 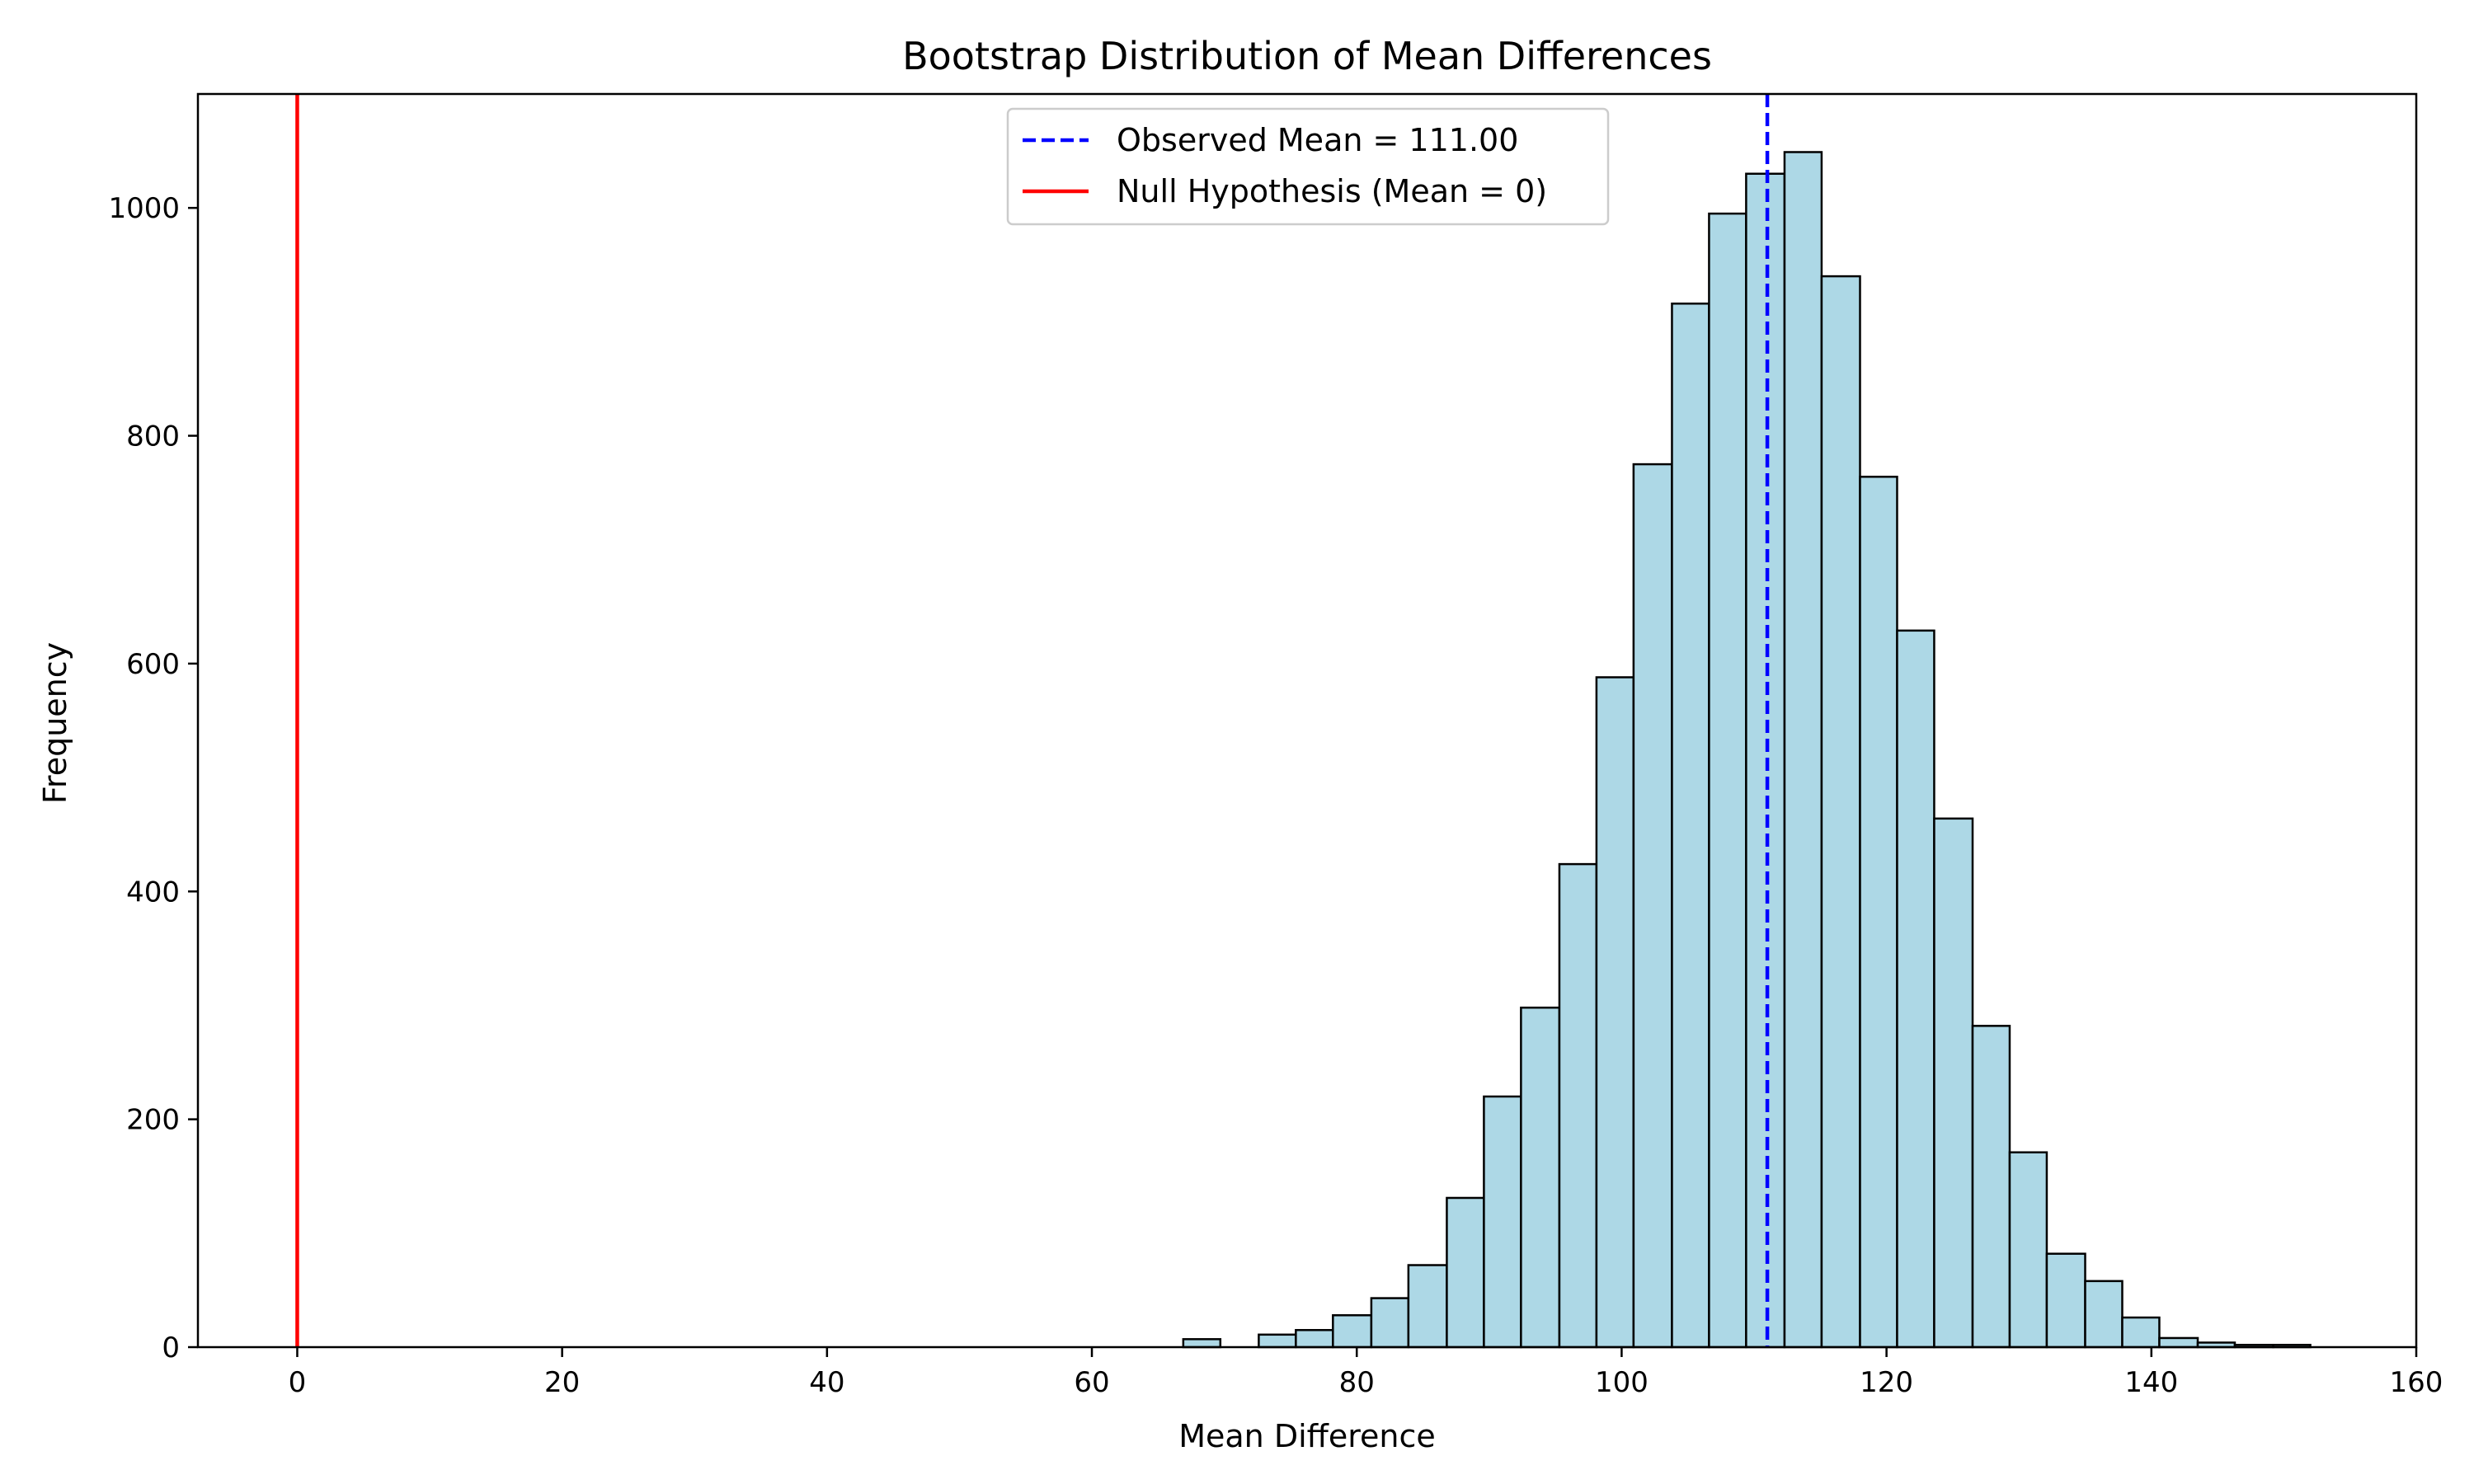 What do you see at coordinates (1886, 1382) in the screenshot?
I see `x-tick-label: 120` at bounding box center [1886, 1382].